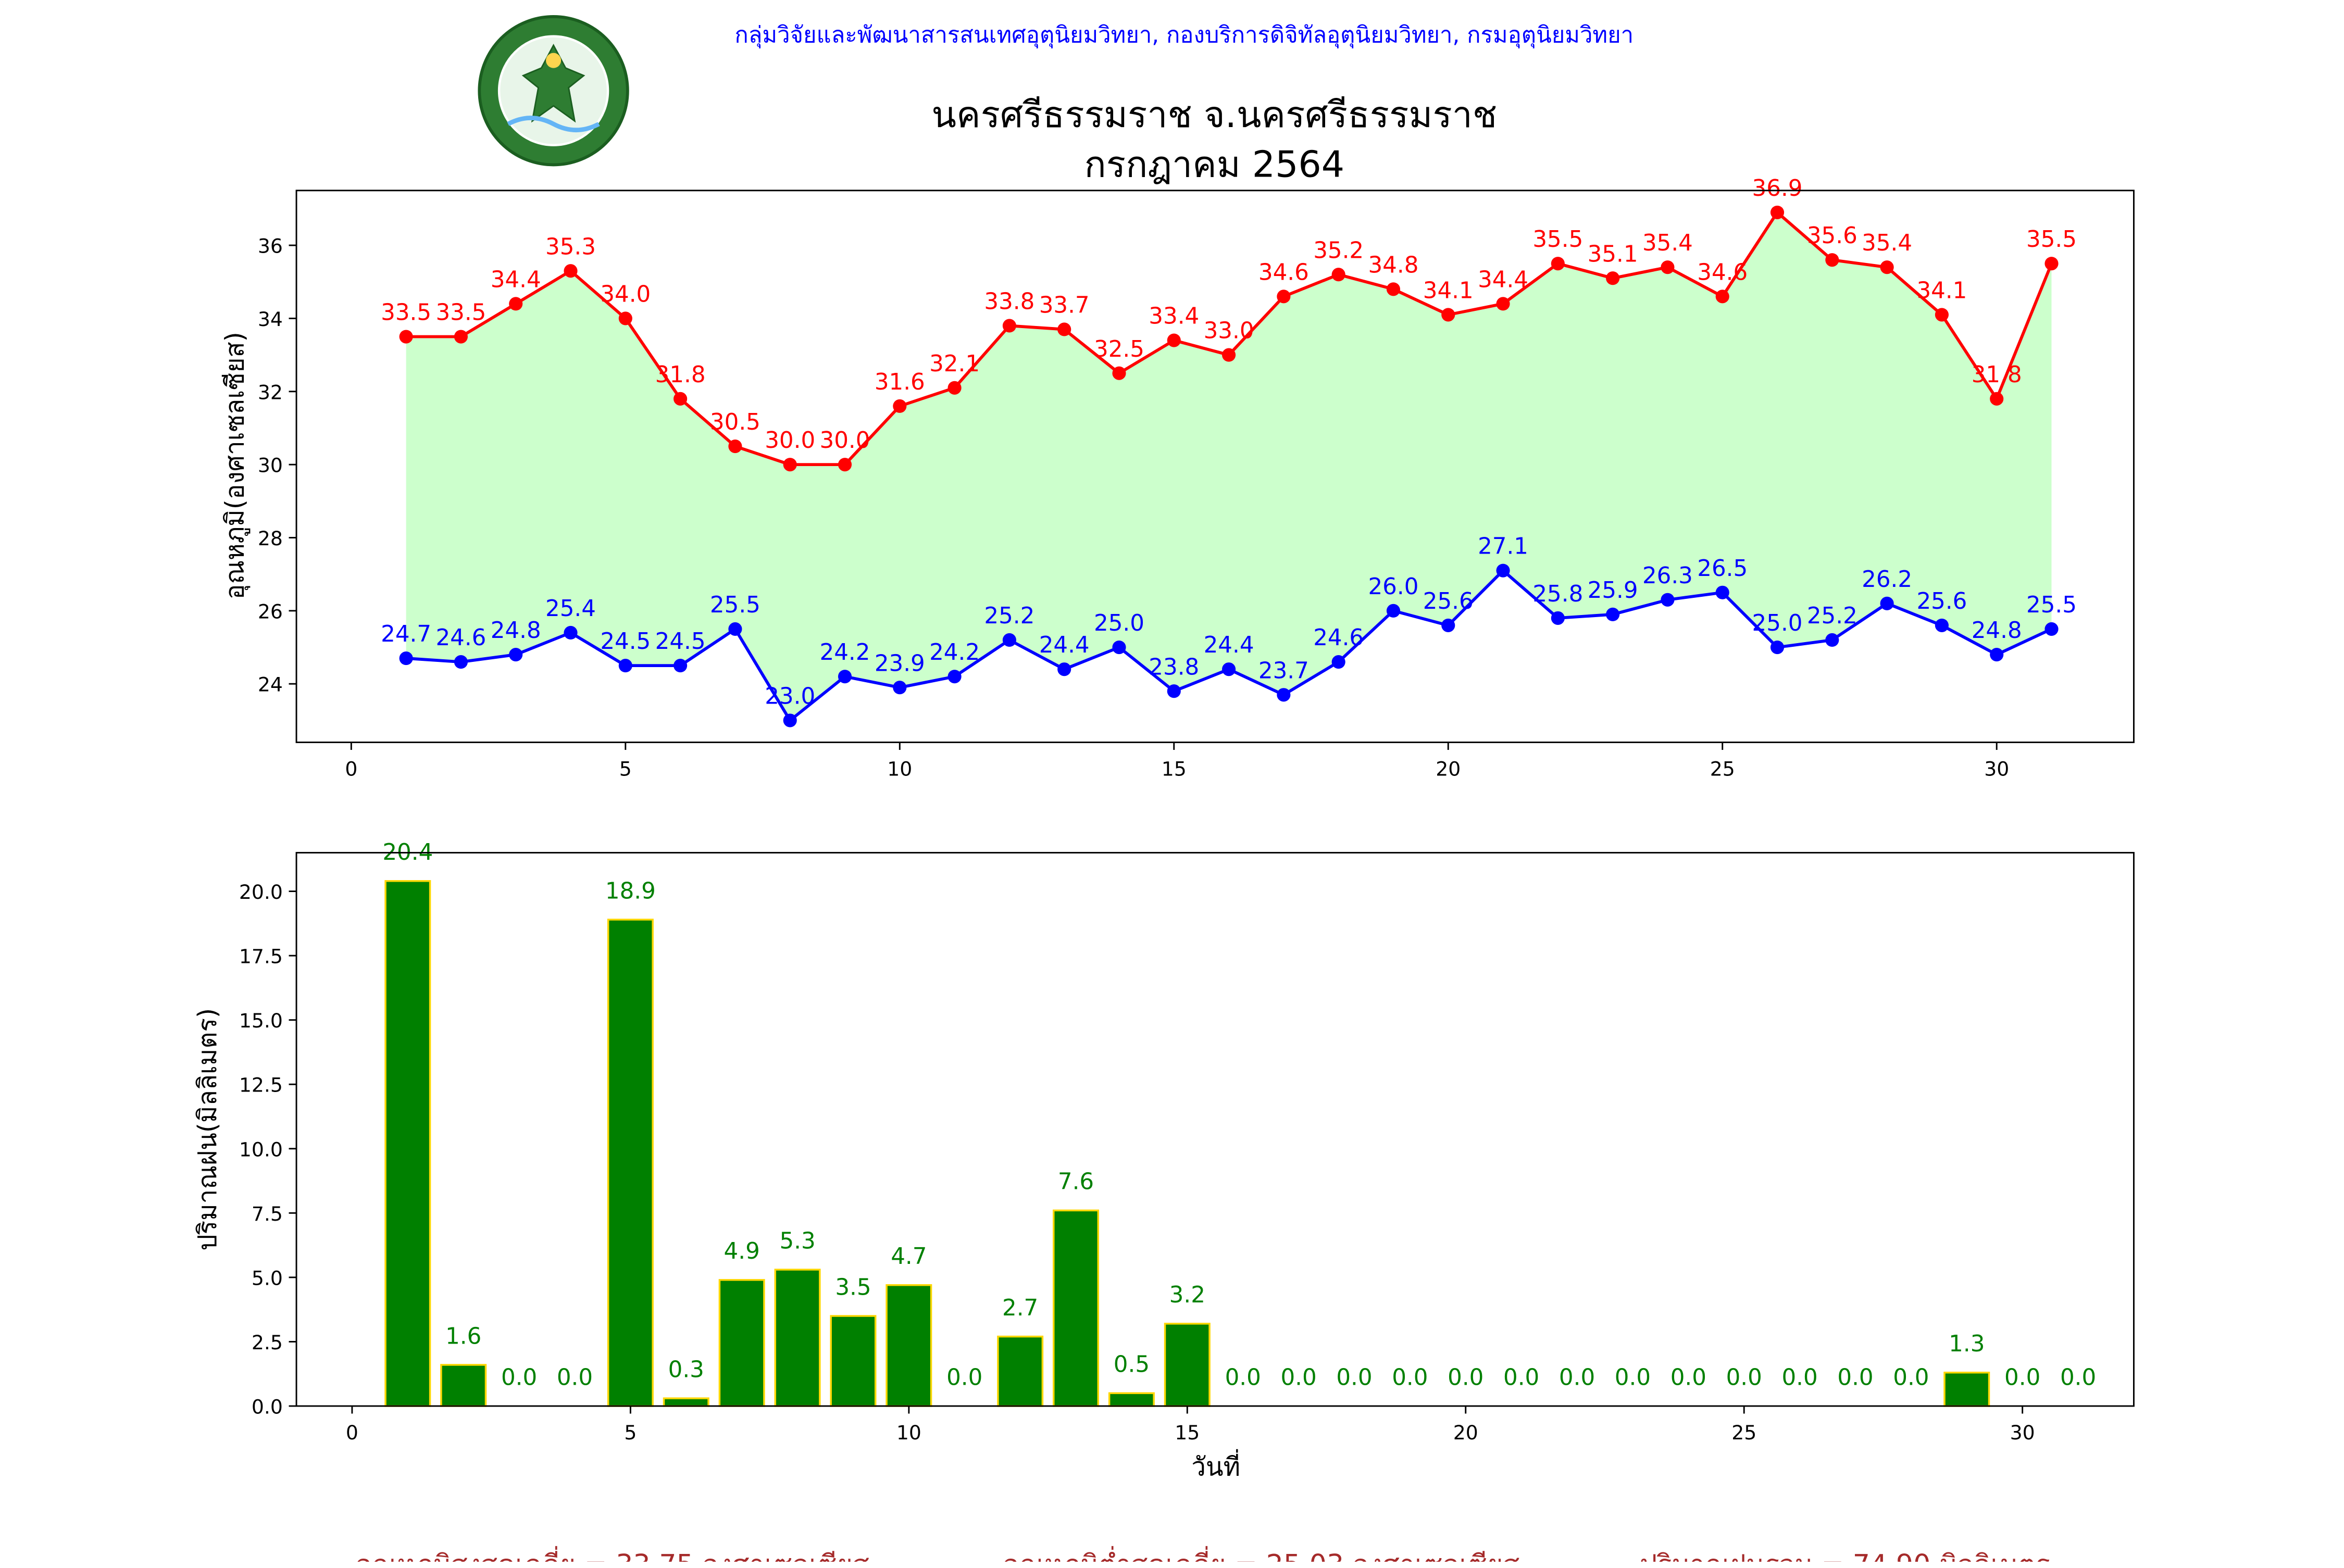  Describe the element at coordinates (1187, 1295) in the screenshot. I see `rainfall-value-label: 3.2` at that location.